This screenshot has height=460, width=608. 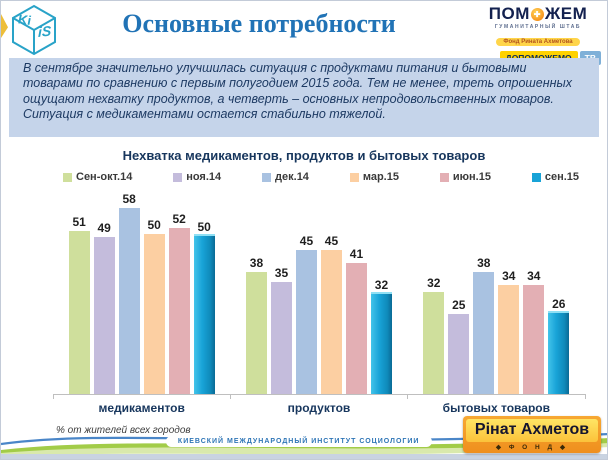 What do you see at coordinates (281, 273) in the screenshot?
I see `bar-value-label: 35` at bounding box center [281, 273].